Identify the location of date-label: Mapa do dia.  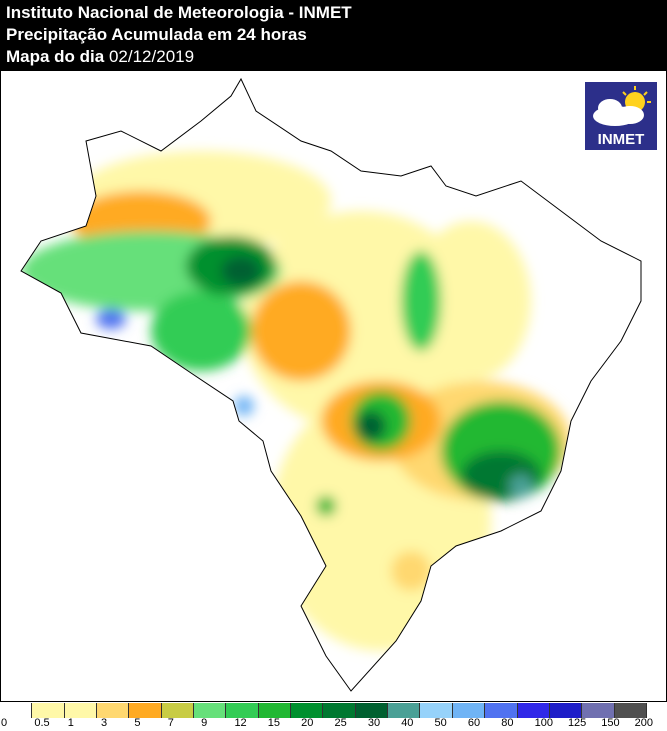
(55, 56).